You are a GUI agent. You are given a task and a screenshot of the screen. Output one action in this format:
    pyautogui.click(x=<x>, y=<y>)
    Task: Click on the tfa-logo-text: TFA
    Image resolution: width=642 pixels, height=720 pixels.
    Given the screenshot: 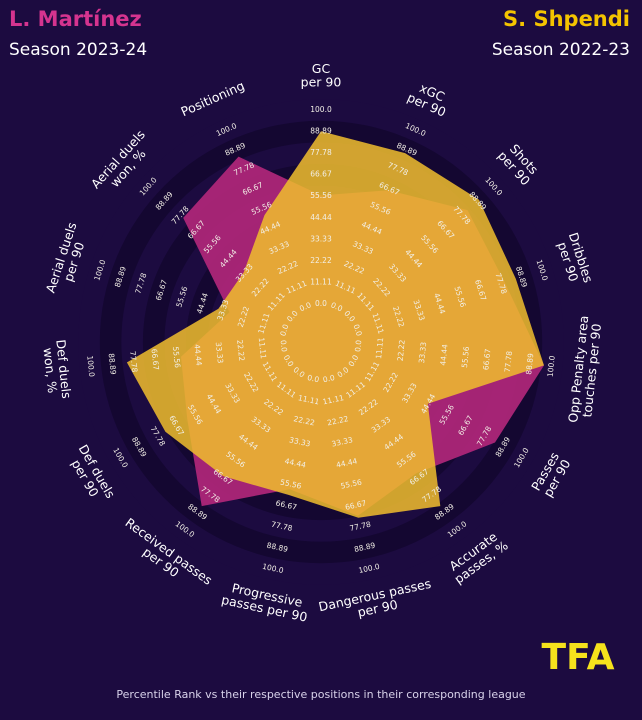 What is the action you would take?
    pyautogui.click(x=578, y=656)
    